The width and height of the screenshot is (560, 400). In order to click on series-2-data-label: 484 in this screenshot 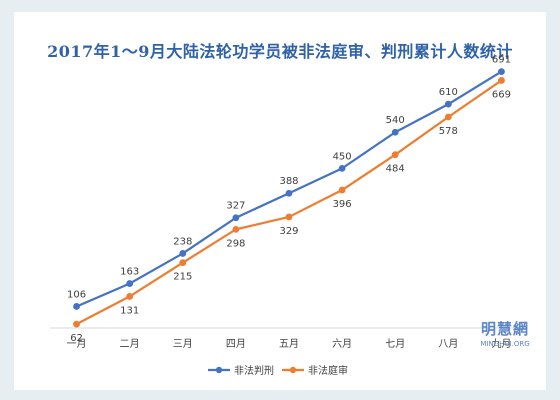, I will do `click(395, 169)`.